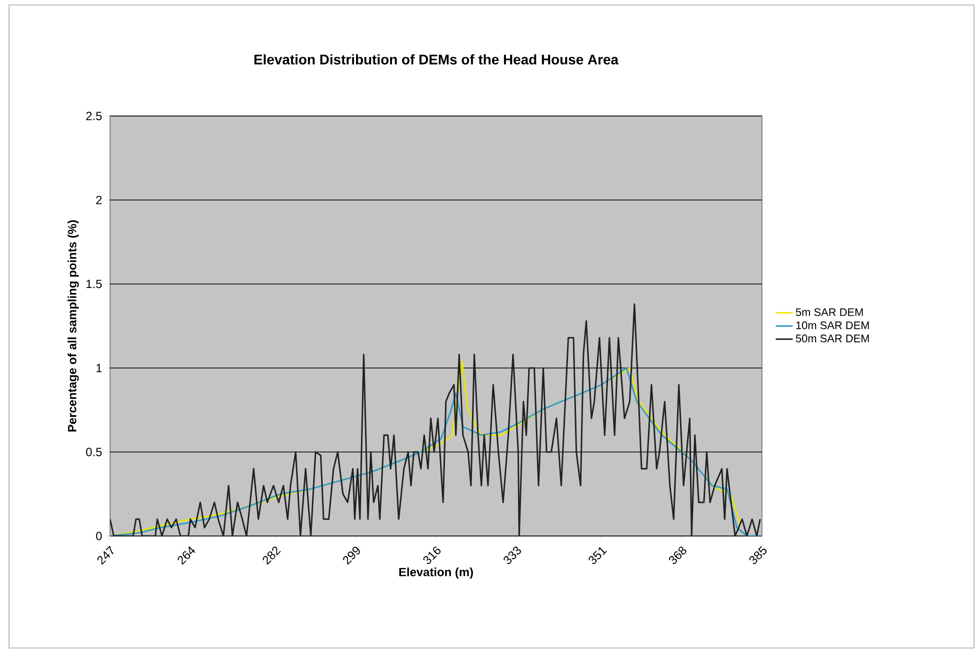 The width and height of the screenshot is (976, 651). What do you see at coordinates (99, 200) in the screenshot?
I see `y-tick-label: 2` at bounding box center [99, 200].